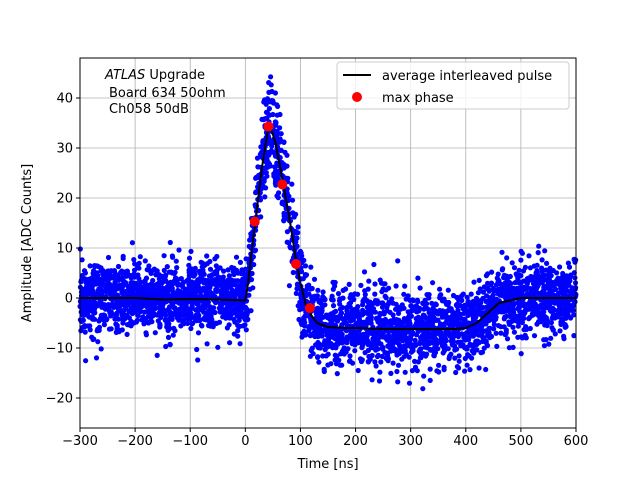  Describe the element at coordinates (59, 349) in the screenshot. I see `y-tick-label: −10` at that location.